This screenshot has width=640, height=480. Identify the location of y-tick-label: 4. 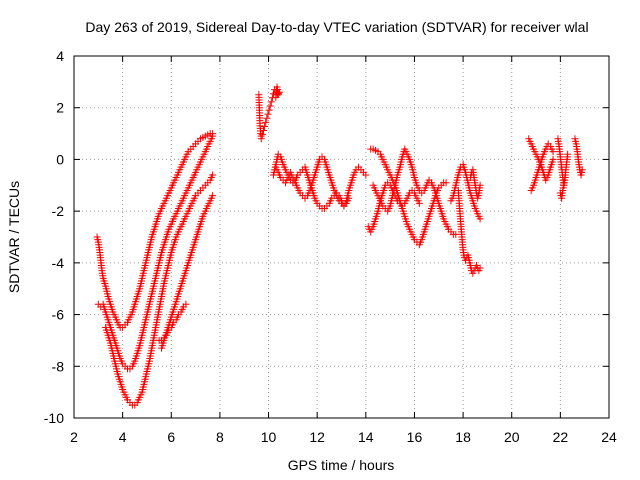
(60, 56).